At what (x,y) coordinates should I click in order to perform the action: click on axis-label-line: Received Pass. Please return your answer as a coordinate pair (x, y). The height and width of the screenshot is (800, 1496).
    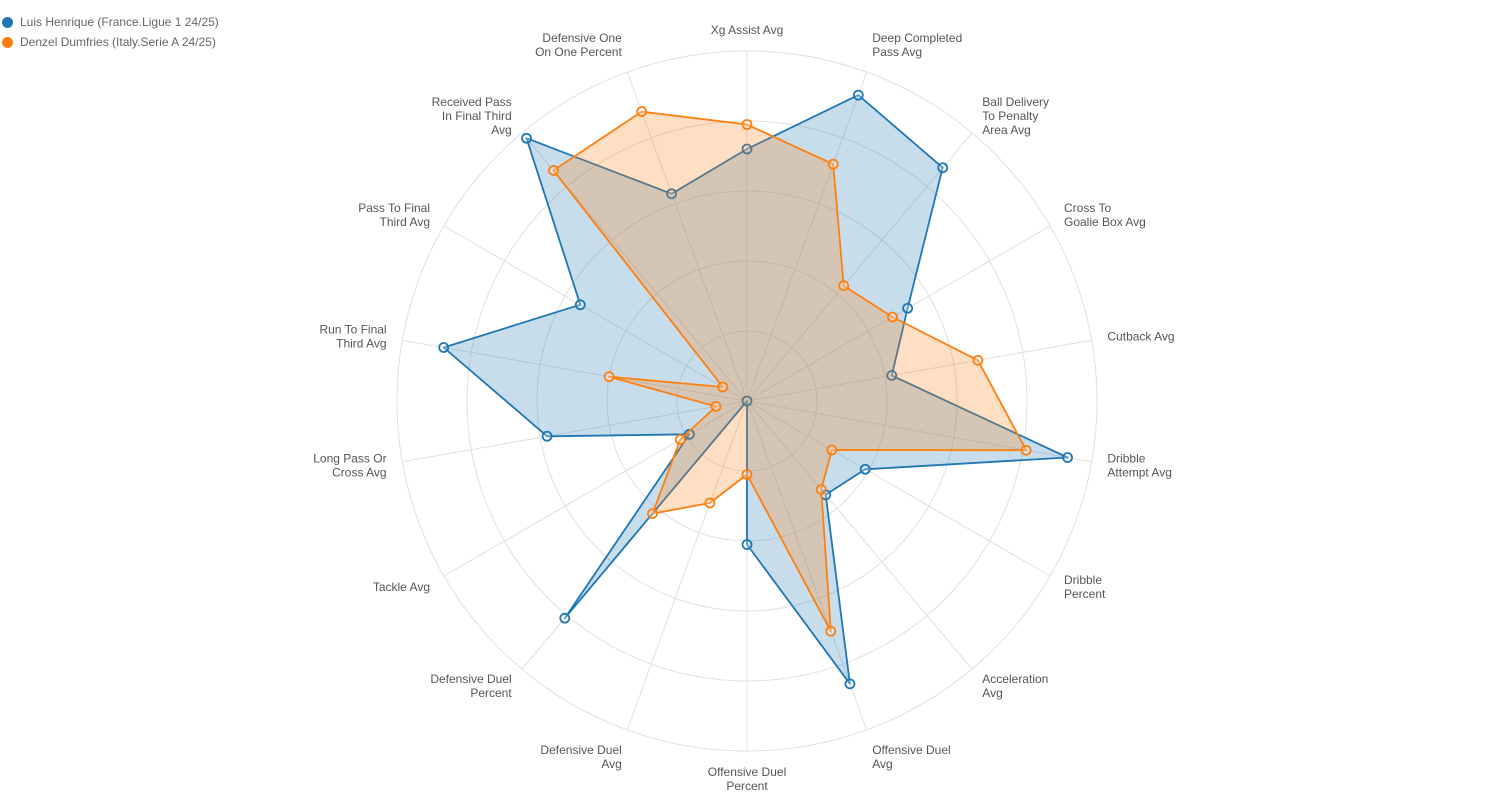
    Looking at the image, I should click on (472, 102).